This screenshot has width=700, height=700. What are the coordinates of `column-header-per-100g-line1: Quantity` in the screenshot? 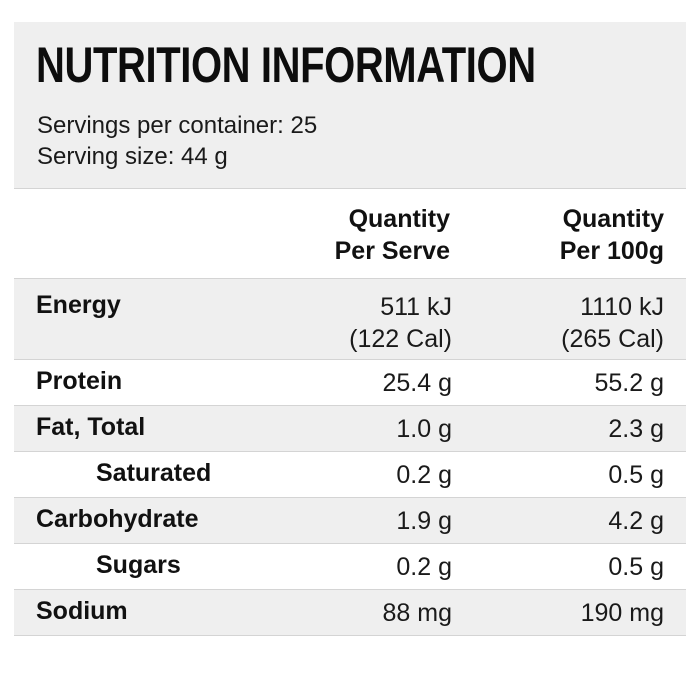 It's located at (613, 219).